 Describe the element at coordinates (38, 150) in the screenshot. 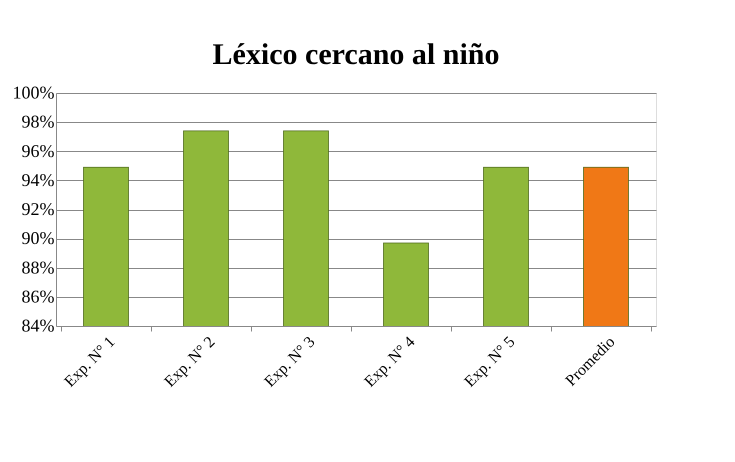

I see `y-tick-label: 96%` at that location.